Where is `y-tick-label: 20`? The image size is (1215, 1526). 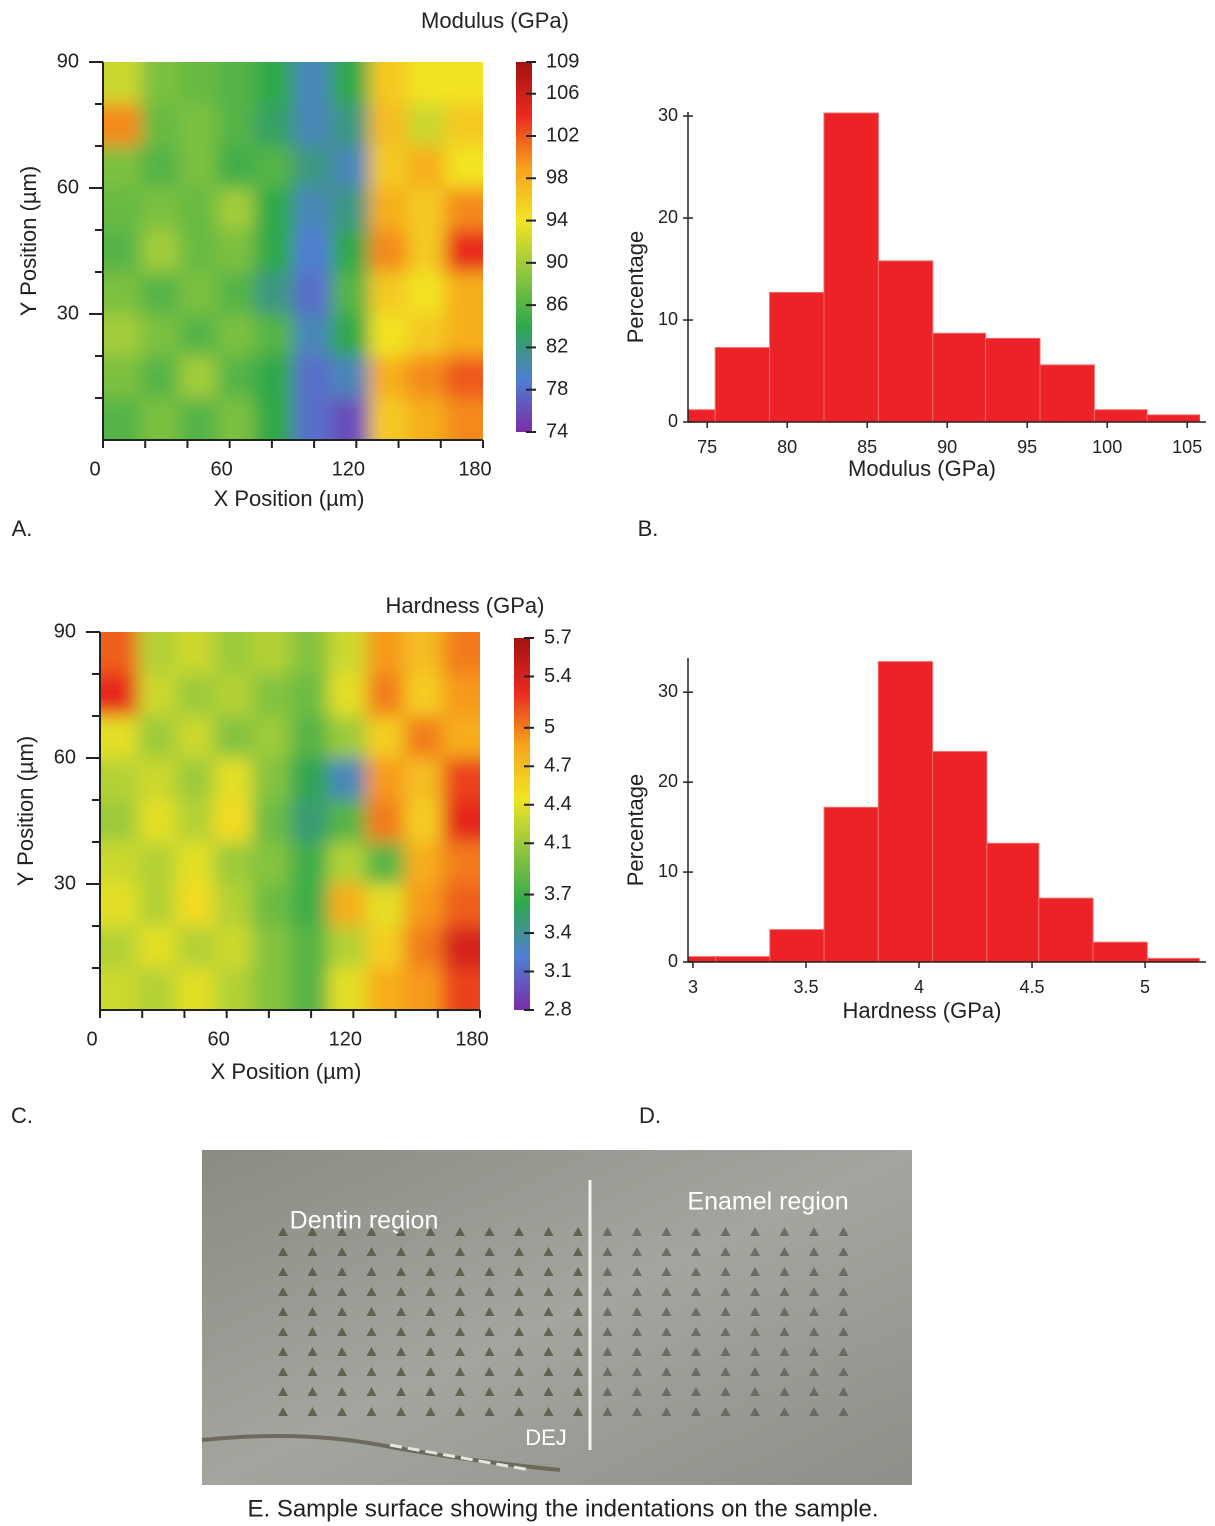 y-tick-label: 20 is located at coordinates (668, 217).